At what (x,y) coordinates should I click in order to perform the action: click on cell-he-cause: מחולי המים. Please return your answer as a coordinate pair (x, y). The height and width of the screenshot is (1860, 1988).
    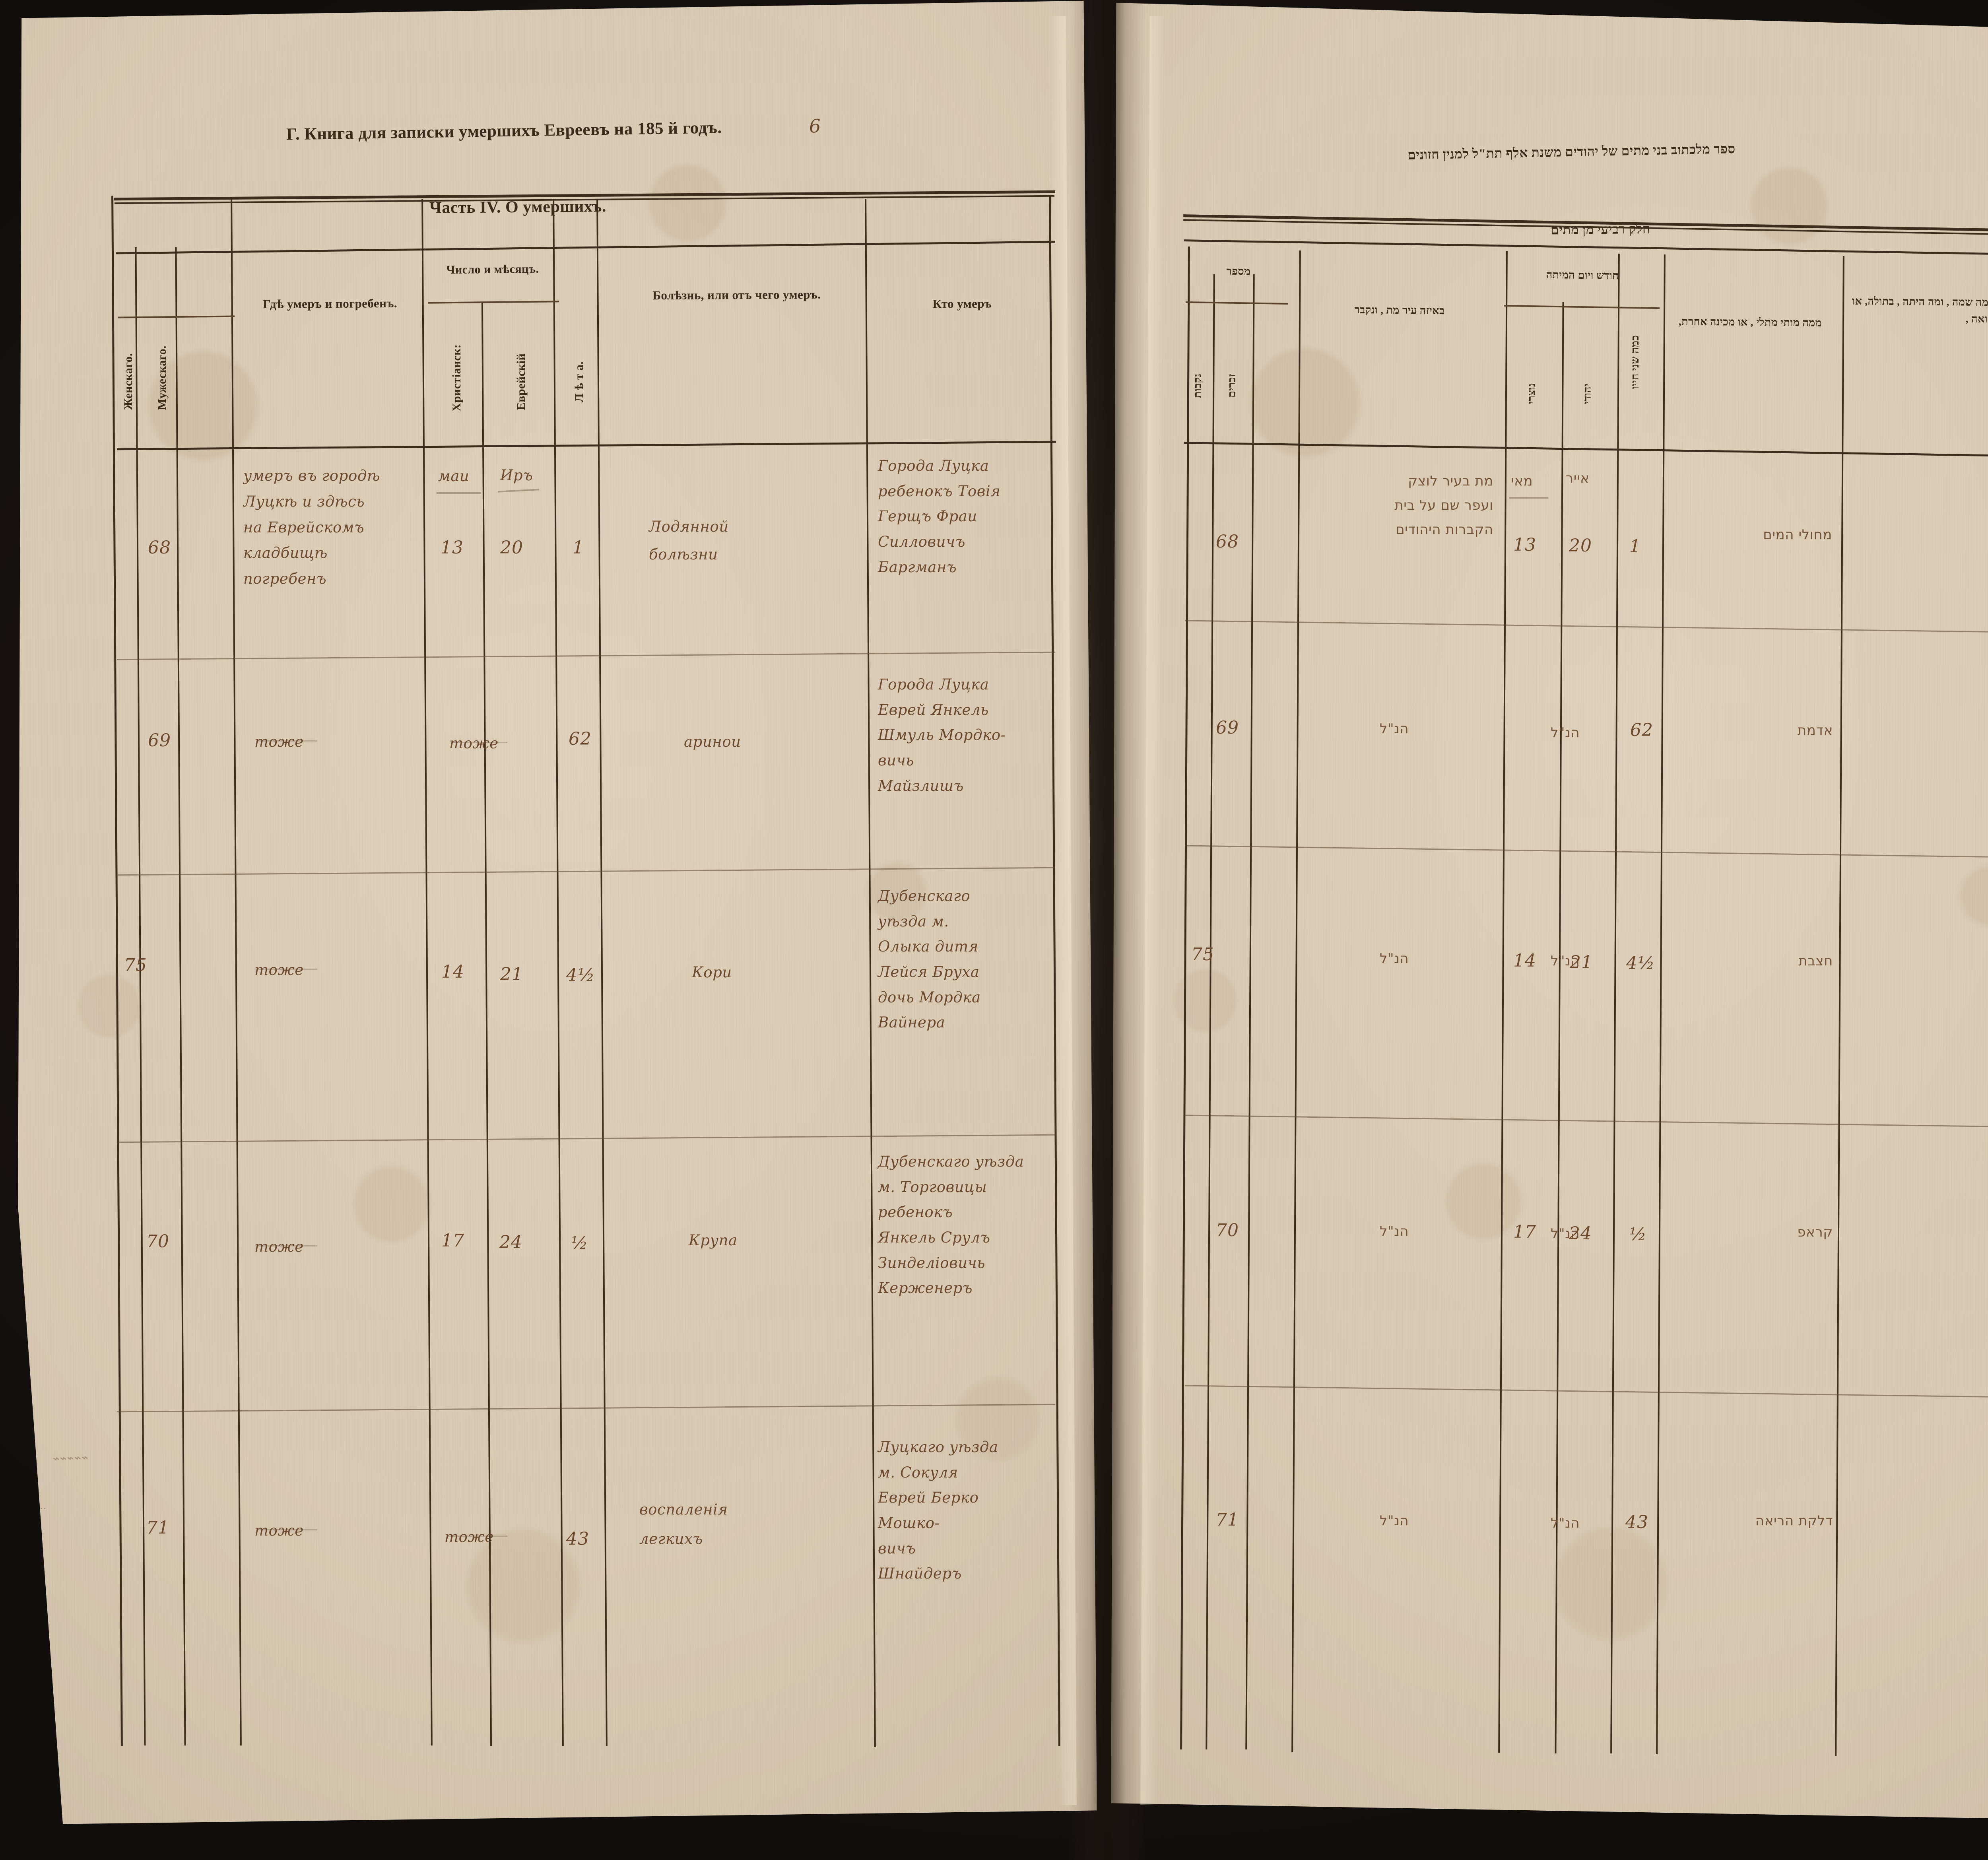
    Looking at the image, I should click on (1797, 535).